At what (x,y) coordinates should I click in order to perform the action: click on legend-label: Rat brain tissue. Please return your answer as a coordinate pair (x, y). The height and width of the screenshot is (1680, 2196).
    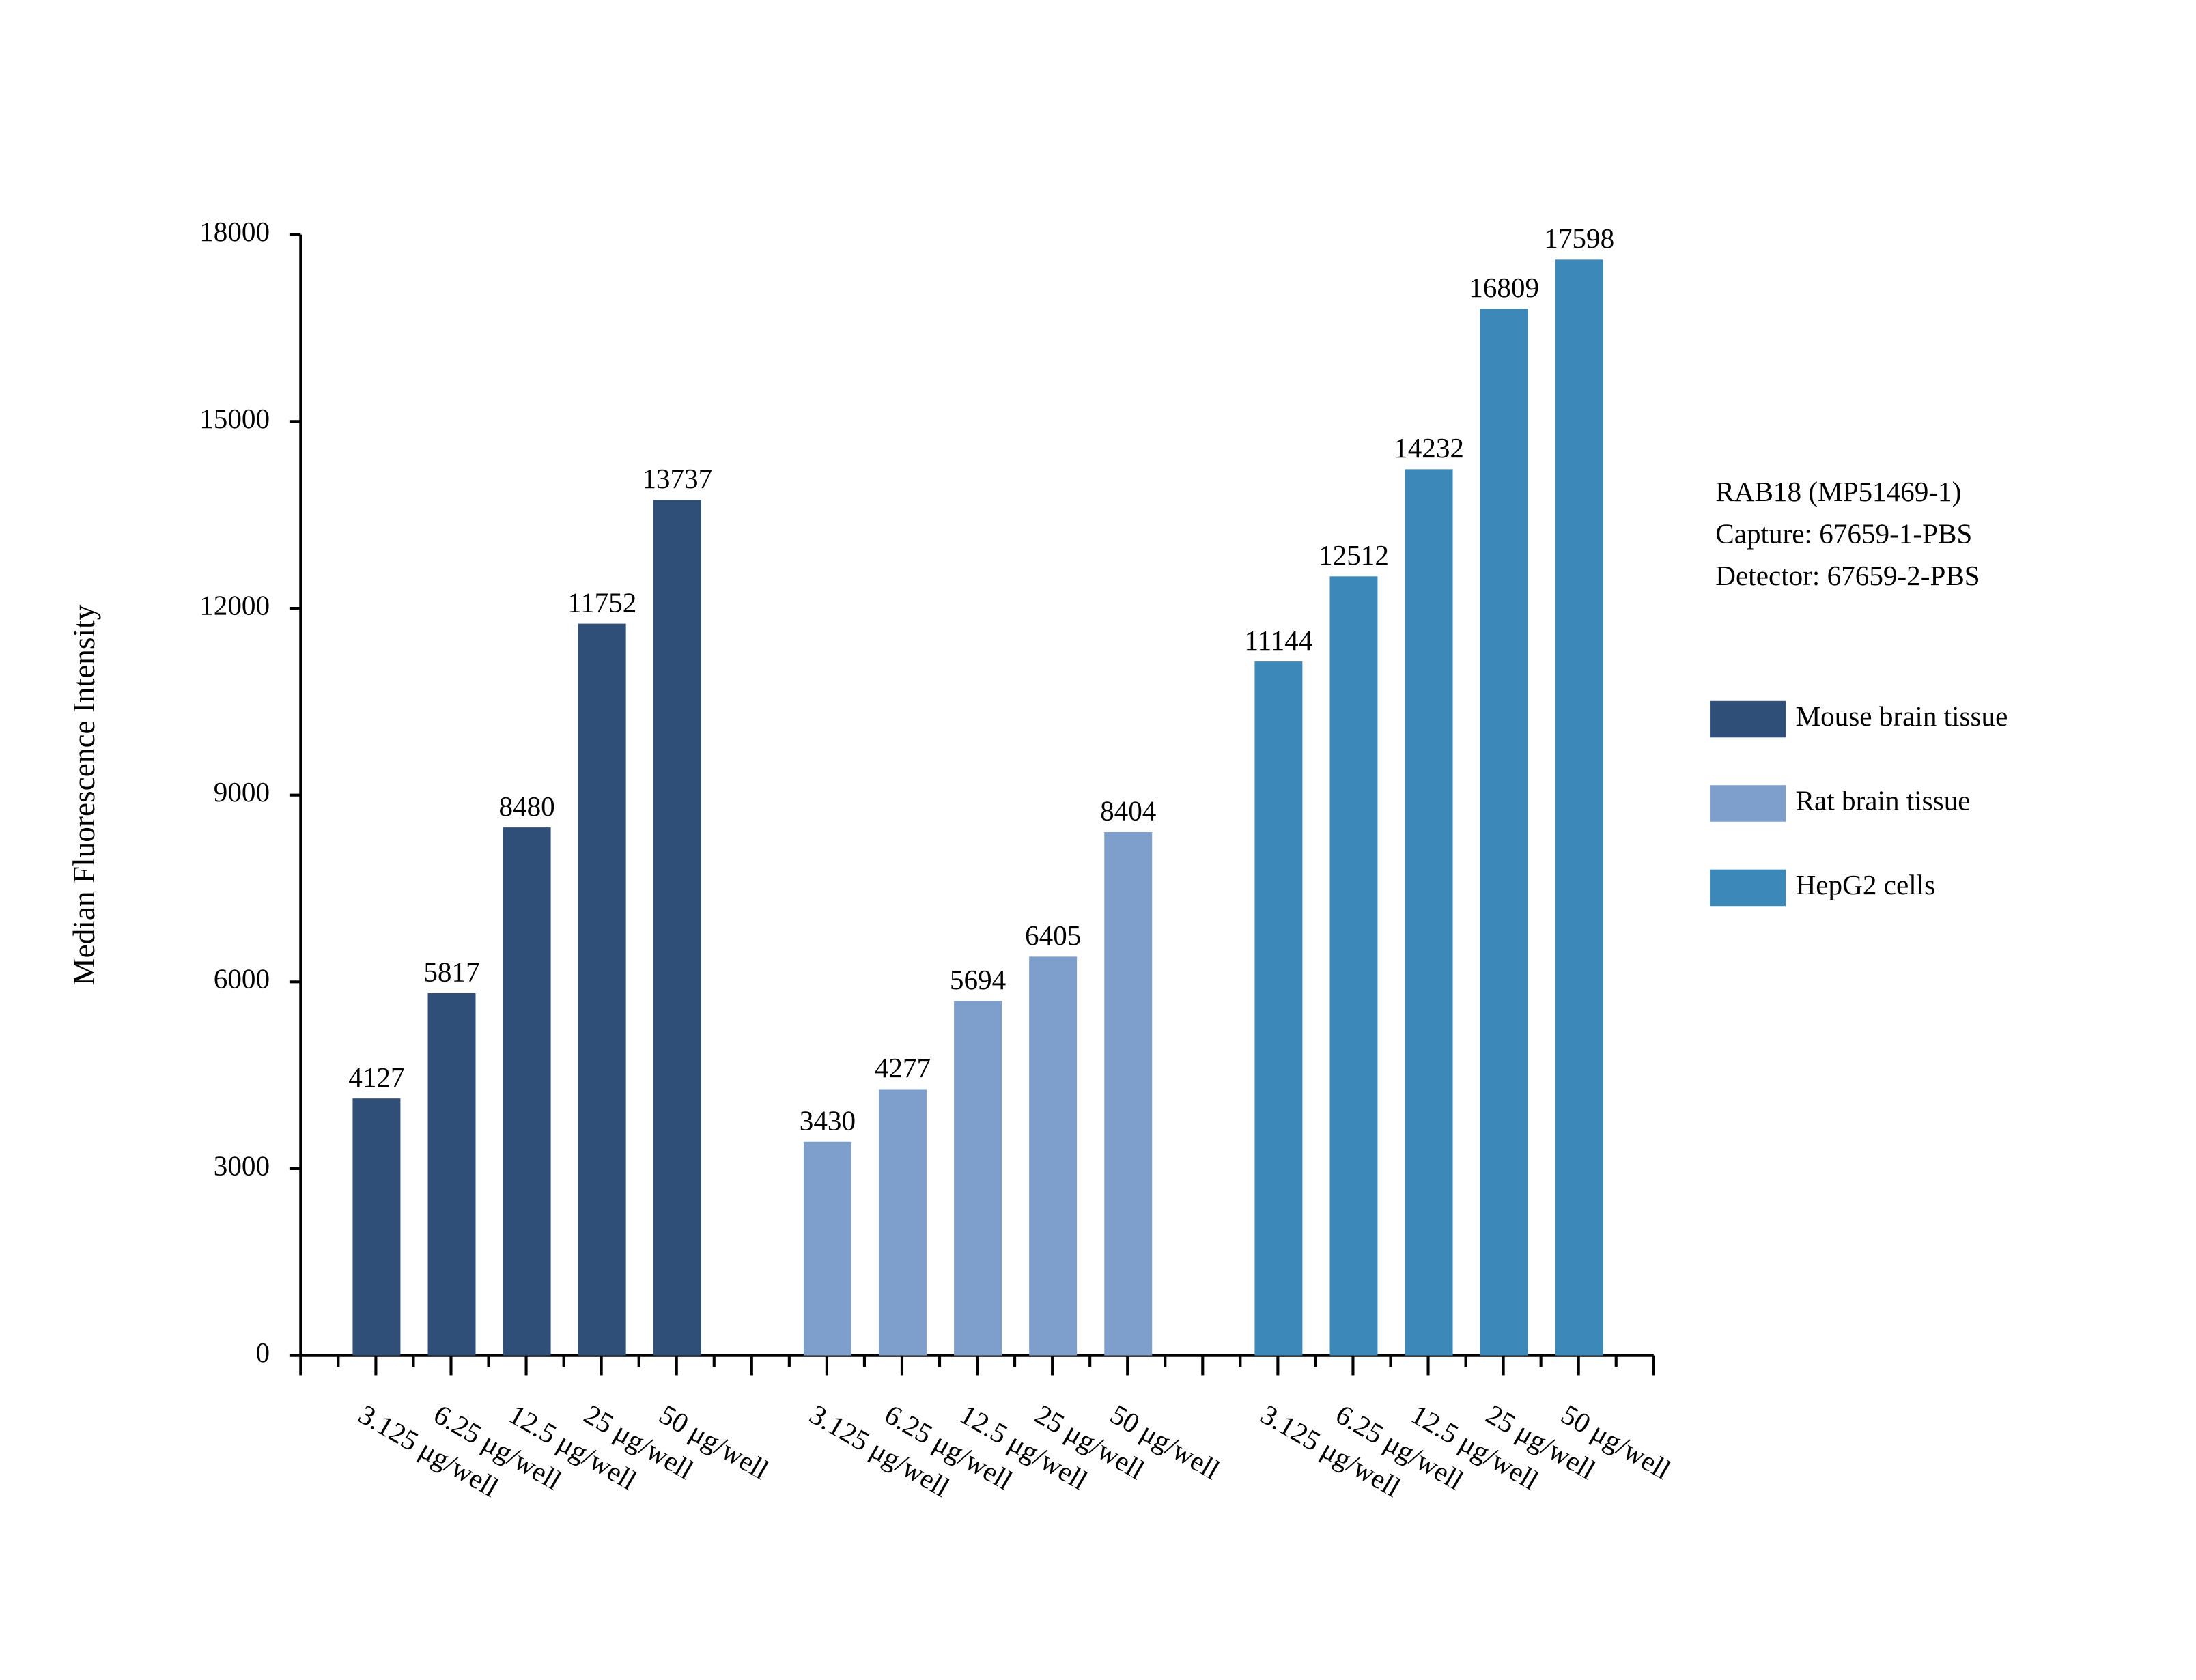
    Looking at the image, I should click on (1883, 800).